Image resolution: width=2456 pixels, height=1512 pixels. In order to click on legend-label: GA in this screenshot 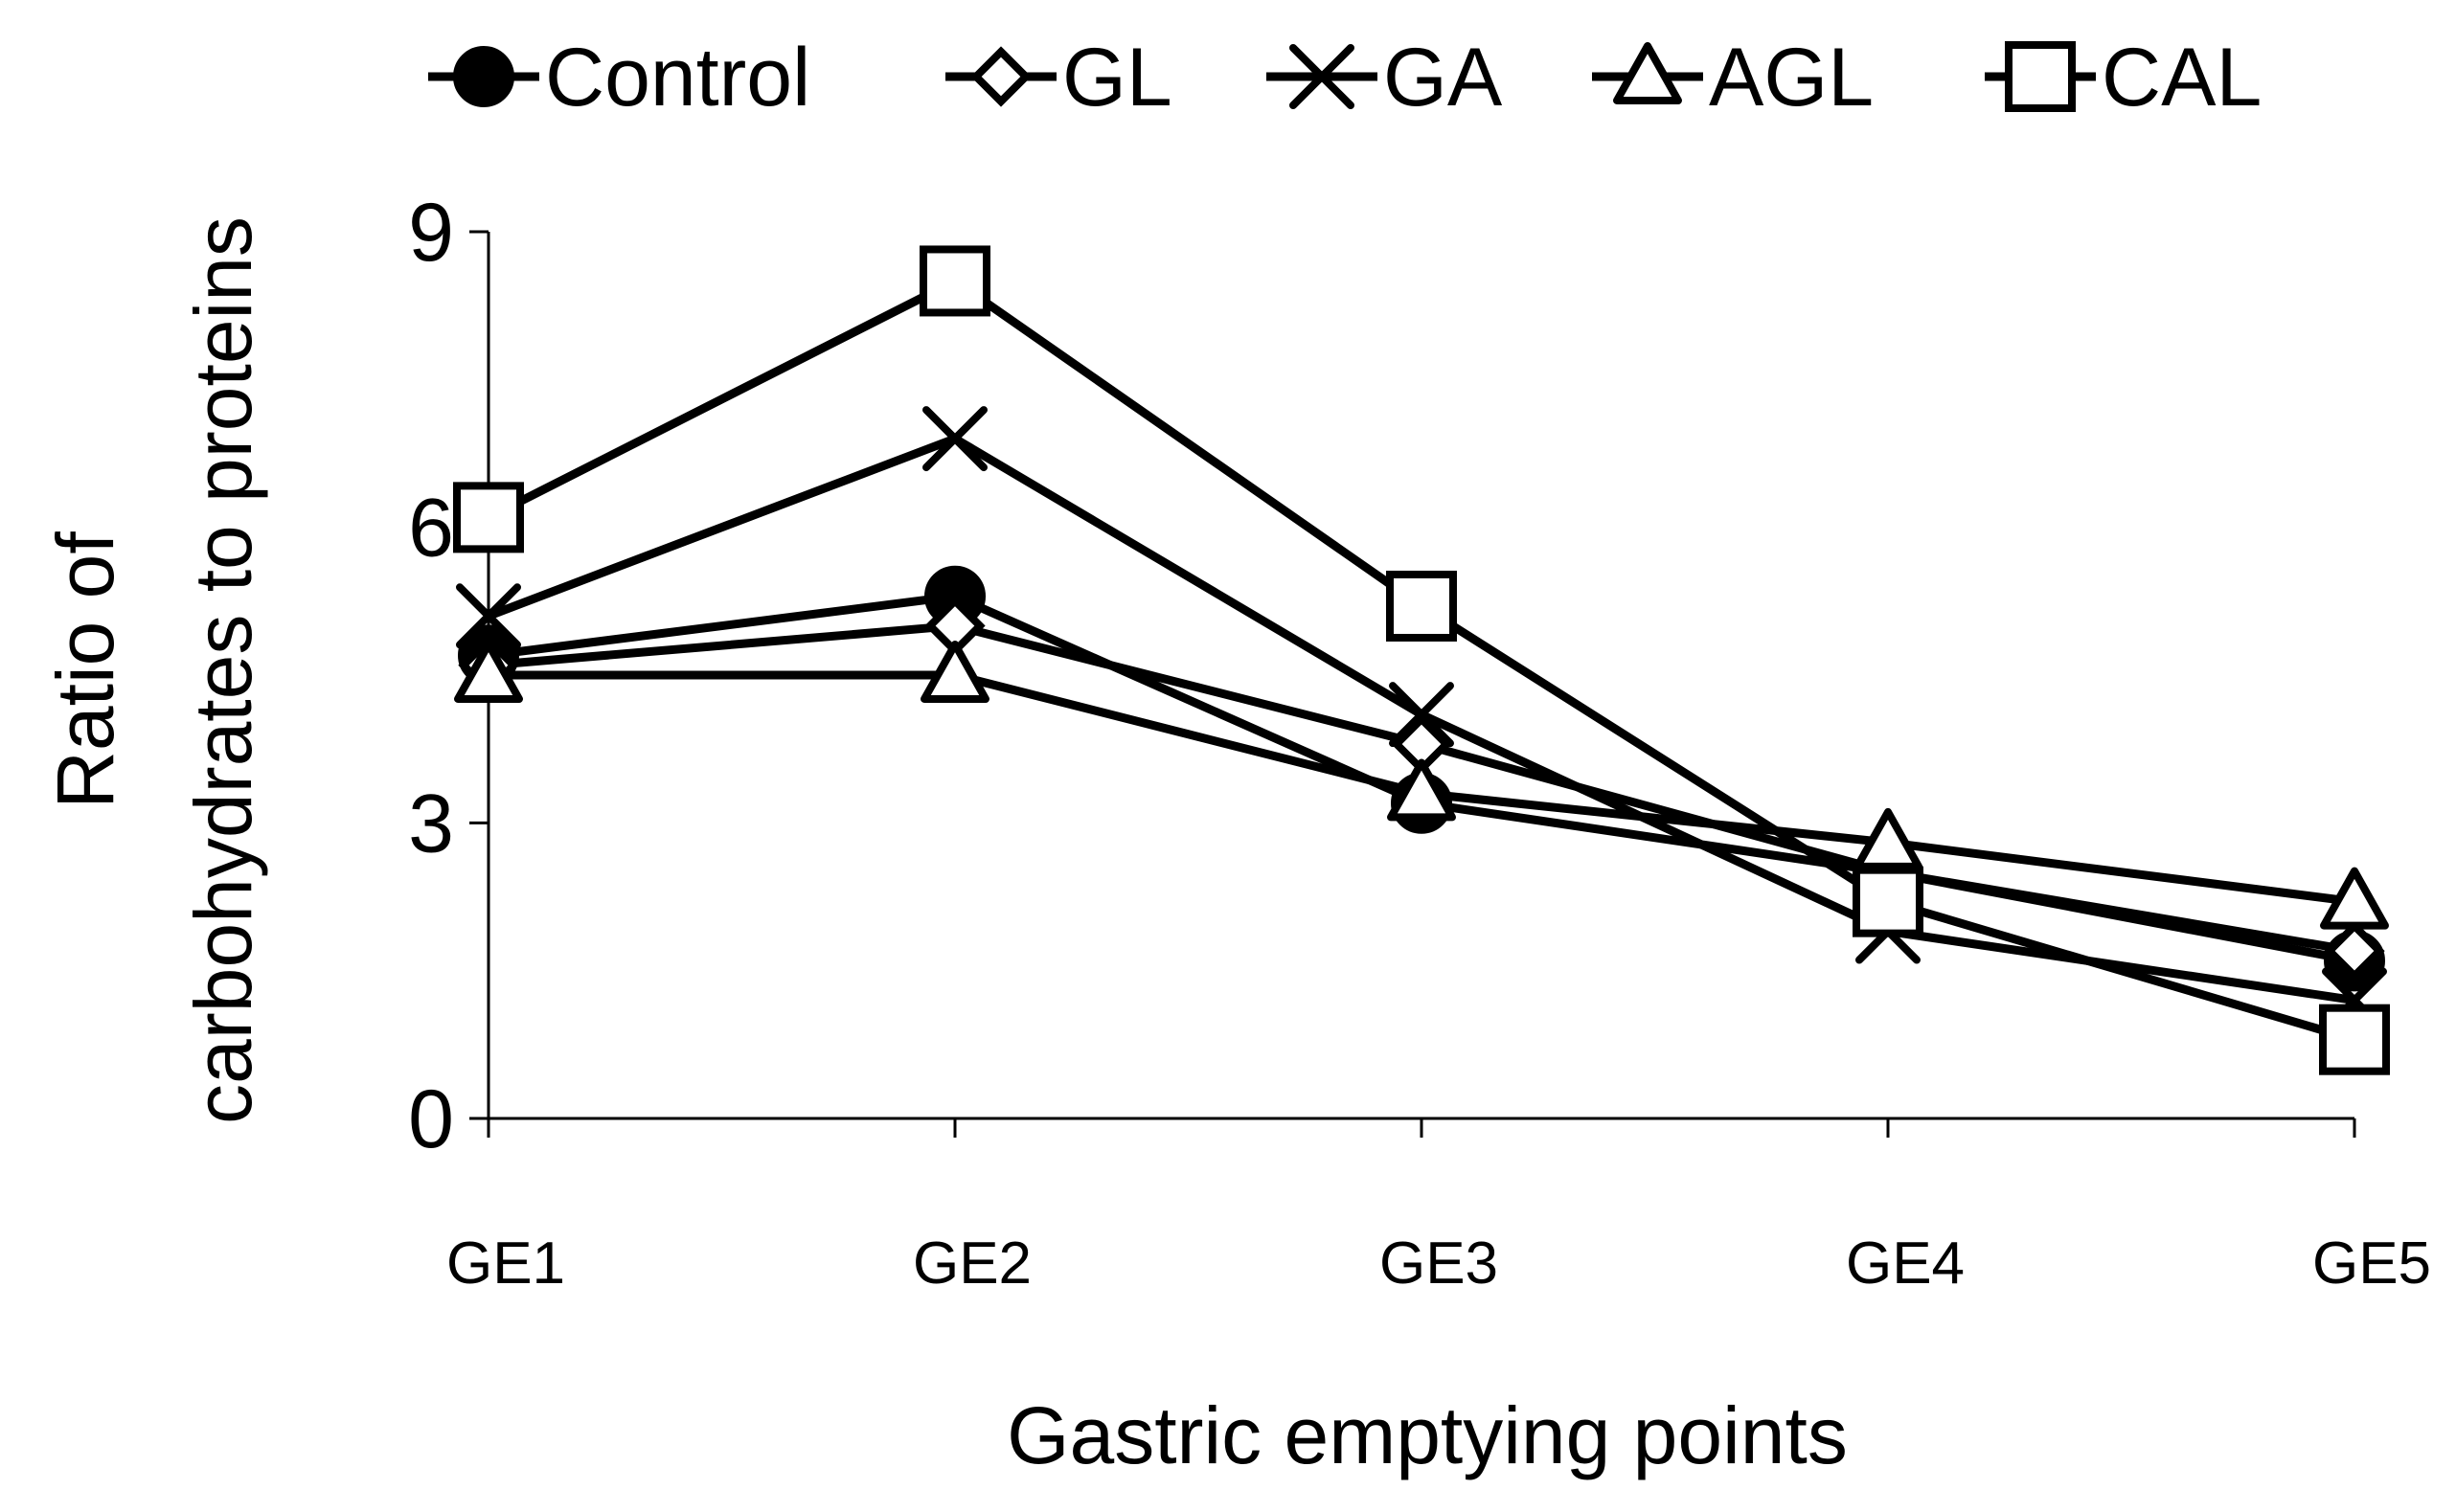, I will do `click(1443, 78)`.